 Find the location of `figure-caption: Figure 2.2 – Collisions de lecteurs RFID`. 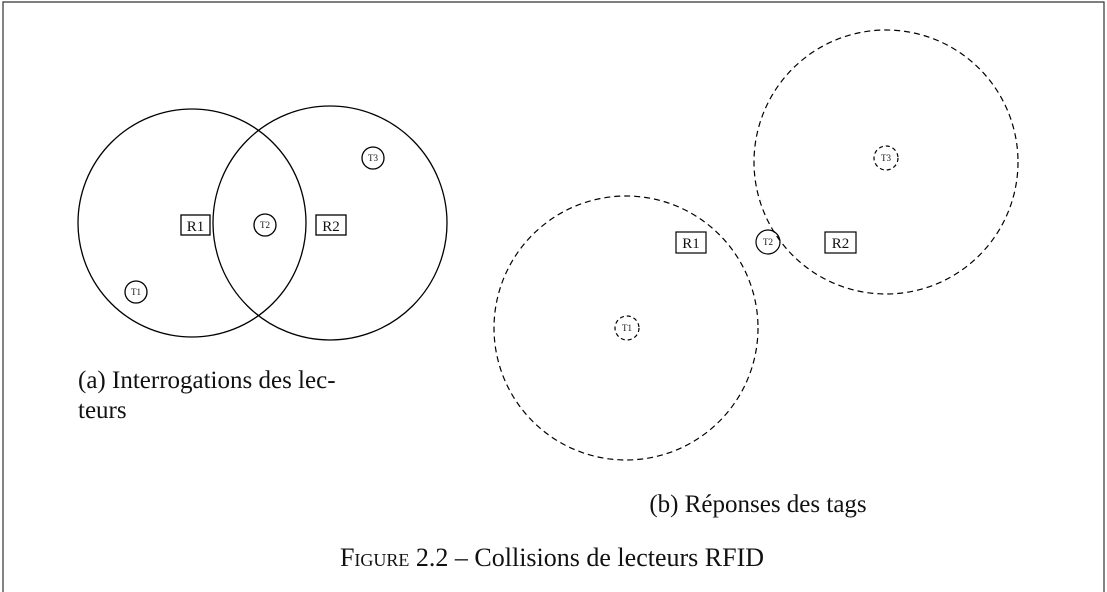

figure-caption: Figure 2.2 – Collisions de lecteurs RFID is located at coordinates (552, 557).